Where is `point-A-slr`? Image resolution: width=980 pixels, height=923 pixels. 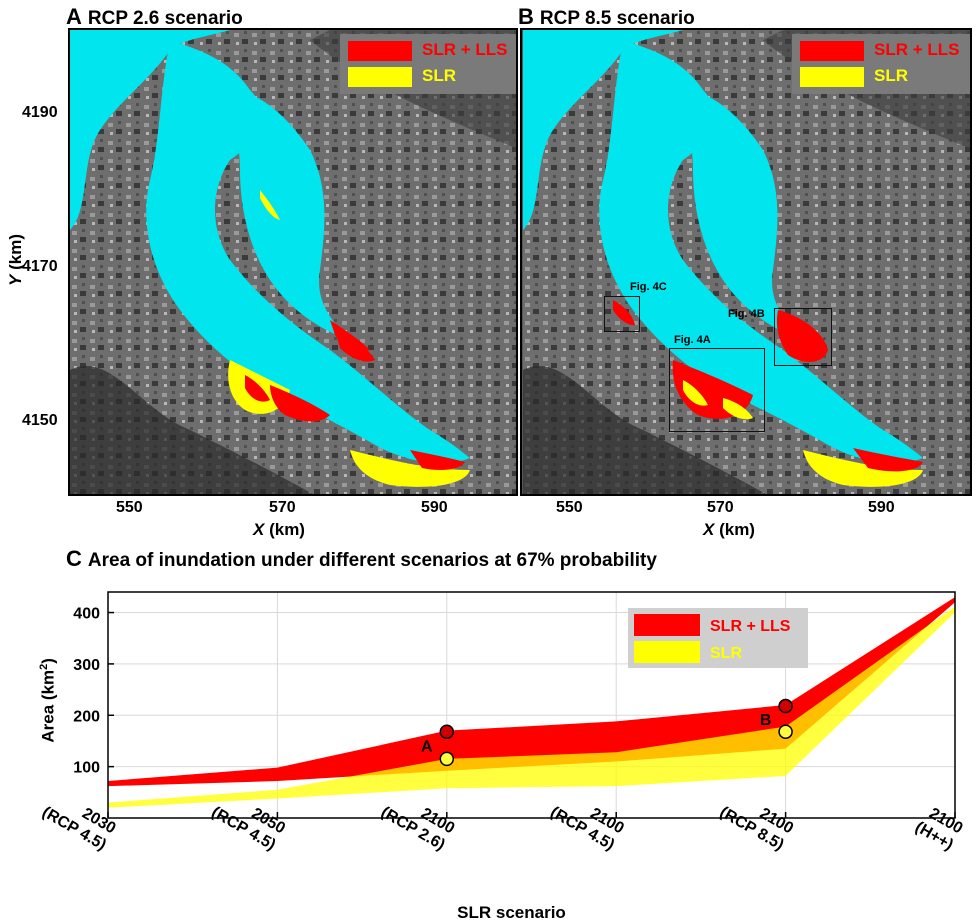
point-A-slr is located at coordinates (447, 759).